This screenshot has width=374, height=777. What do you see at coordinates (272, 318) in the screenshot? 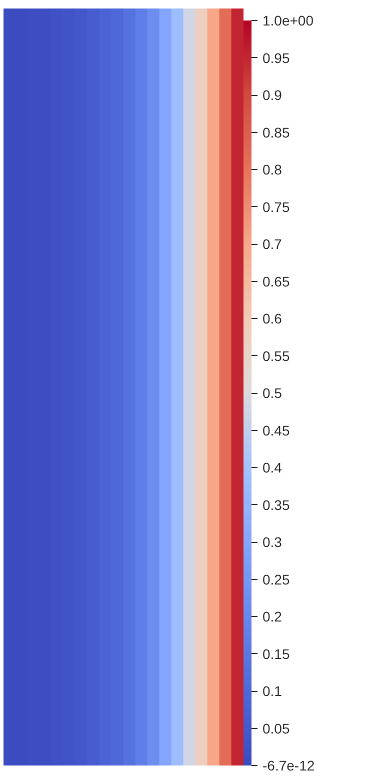
I see `color-bar-label: 0.6` at bounding box center [272, 318].